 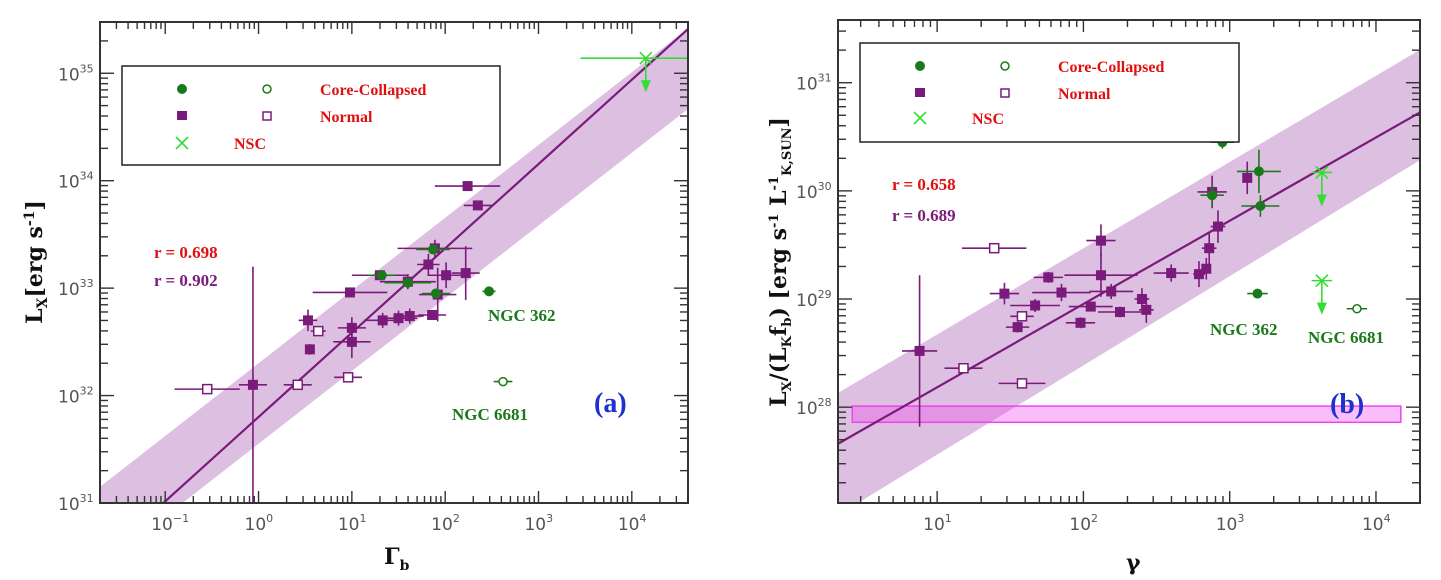 I want to click on legend-label-nsc: NSC, so click(x=250, y=144).